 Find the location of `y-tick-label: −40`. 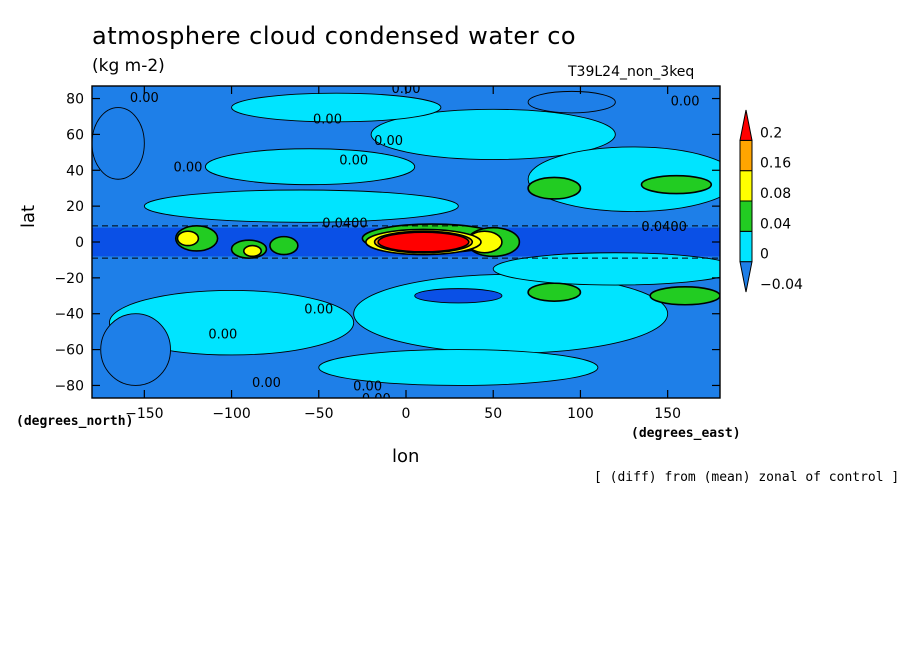

y-tick-label: −40 is located at coordinates (69, 315).